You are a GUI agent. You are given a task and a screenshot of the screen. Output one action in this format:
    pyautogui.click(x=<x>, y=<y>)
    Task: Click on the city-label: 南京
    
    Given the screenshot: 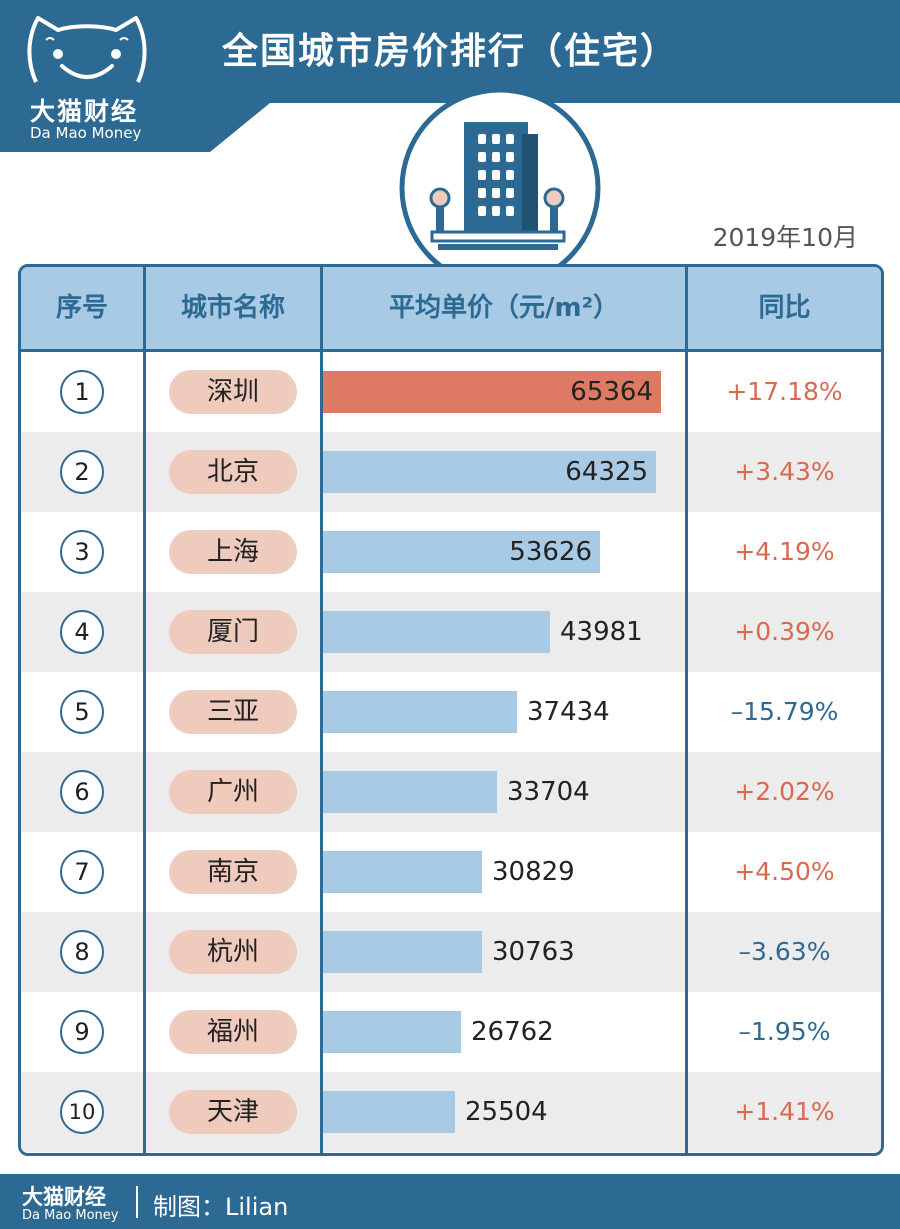 What is the action you would take?
    pyautogui.click(x=233, y=872)
    